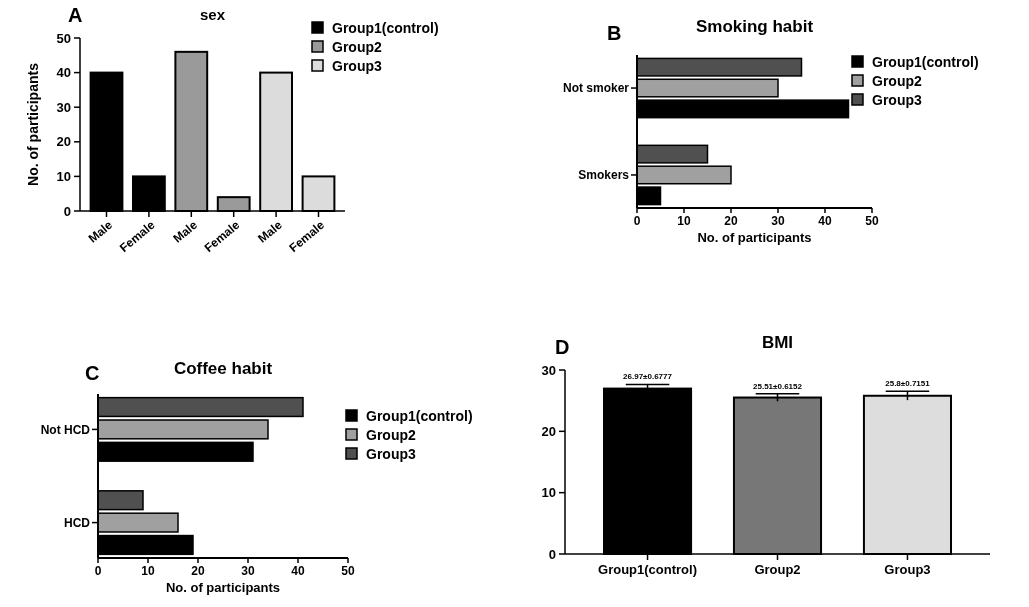 This screenshot has width=1029, height=607. Describe the element at coordinates (63, 73) in the screenshot. I see `y-tick-label: 40` at that location.